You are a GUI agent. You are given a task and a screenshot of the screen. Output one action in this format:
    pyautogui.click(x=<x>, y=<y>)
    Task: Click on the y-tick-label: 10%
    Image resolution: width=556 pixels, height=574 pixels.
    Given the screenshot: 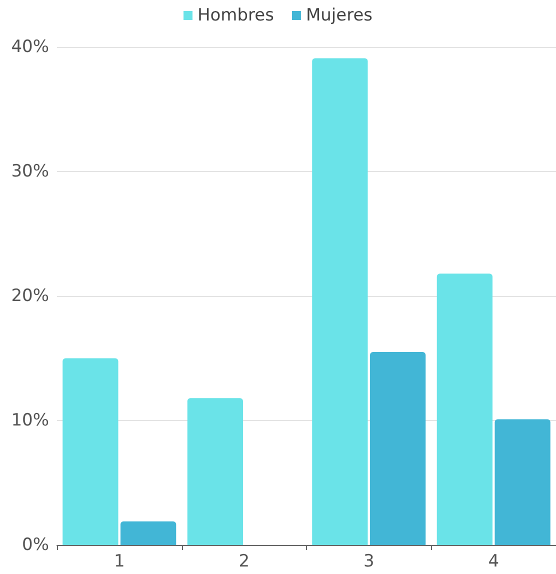 What is the action you would take?
    pyautogui.click(x=30, y=420)
    